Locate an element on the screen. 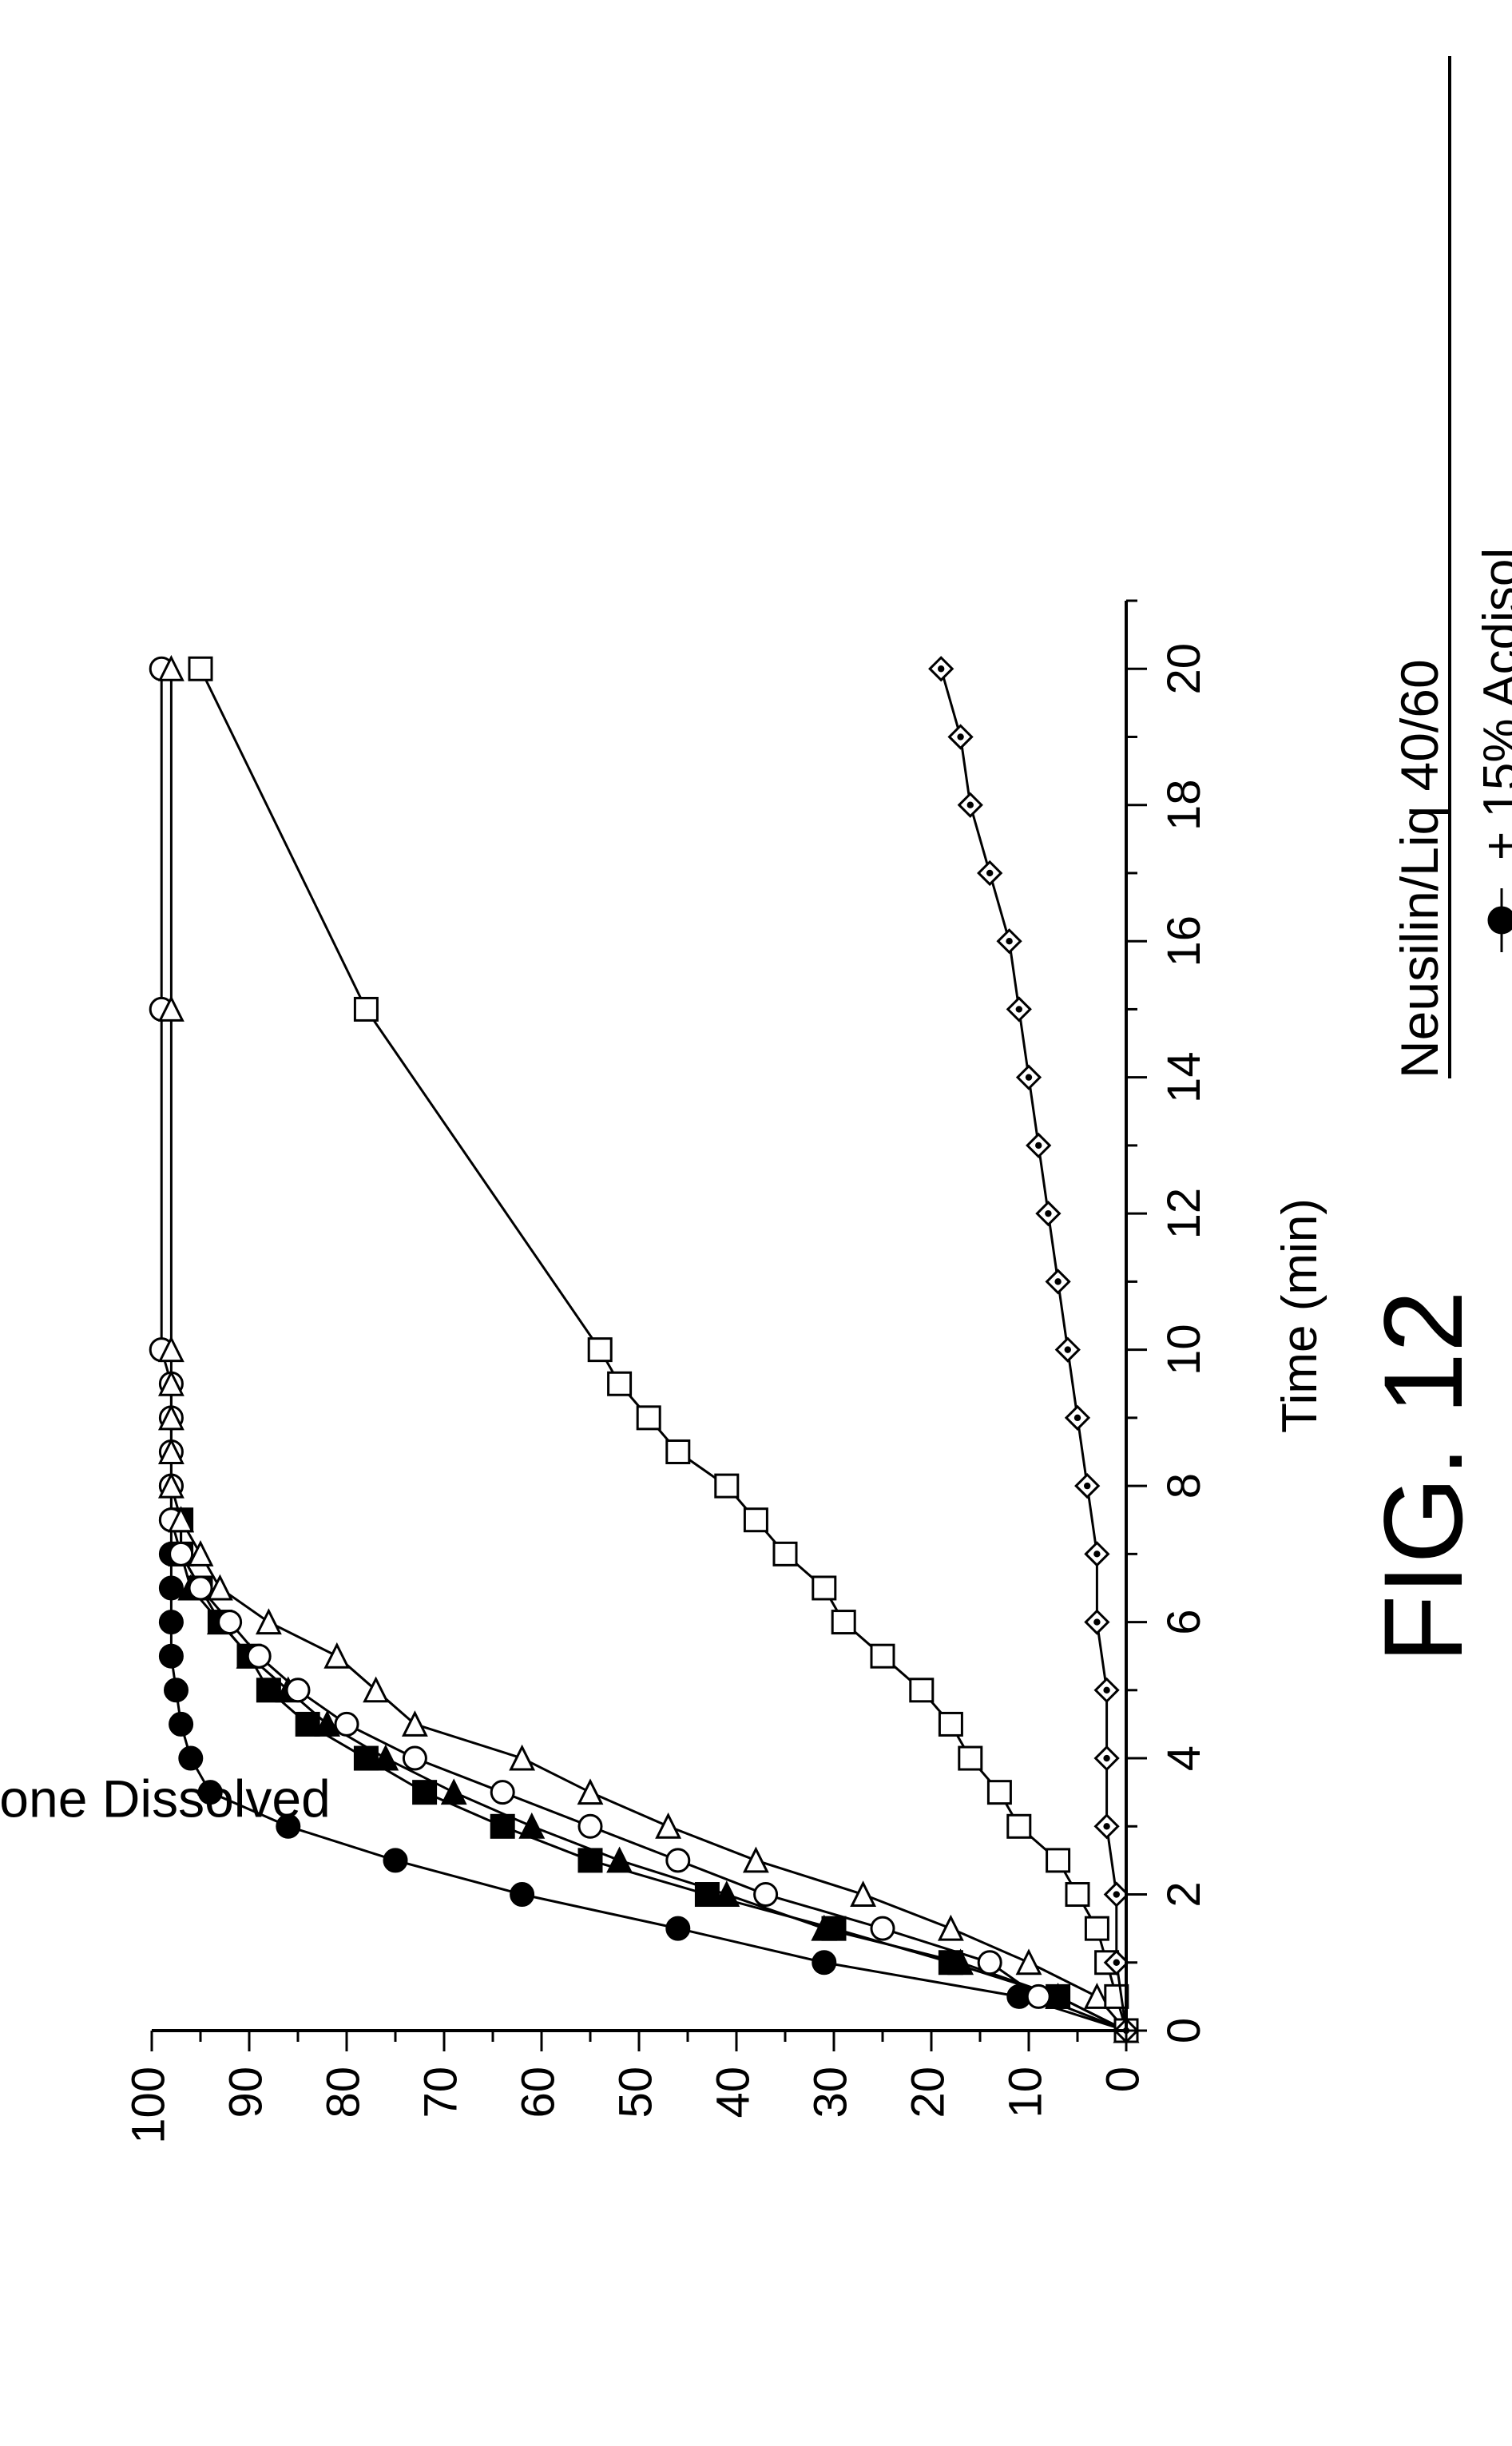 This screenshot has width=1512, height=2446. legend-title: Neusilin/Liq 40/60 is located at coordinates (1419, 868).